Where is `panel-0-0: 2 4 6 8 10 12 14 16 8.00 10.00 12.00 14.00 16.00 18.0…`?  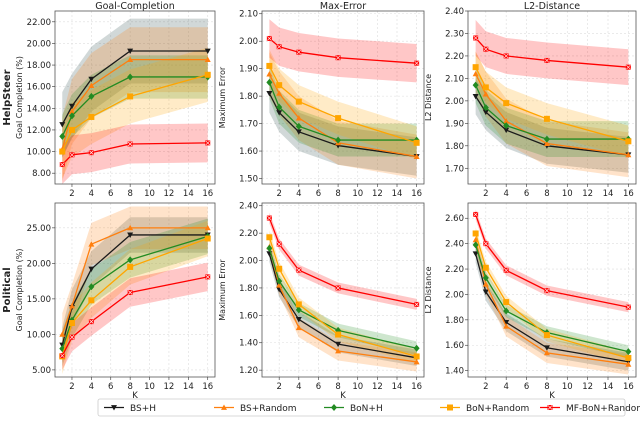
panel-0-0: 2 4 6 8 10 12 14 16 8.00 10.00 12.00 14.00 16.00 18.0… is located at coordinates (115, 100).